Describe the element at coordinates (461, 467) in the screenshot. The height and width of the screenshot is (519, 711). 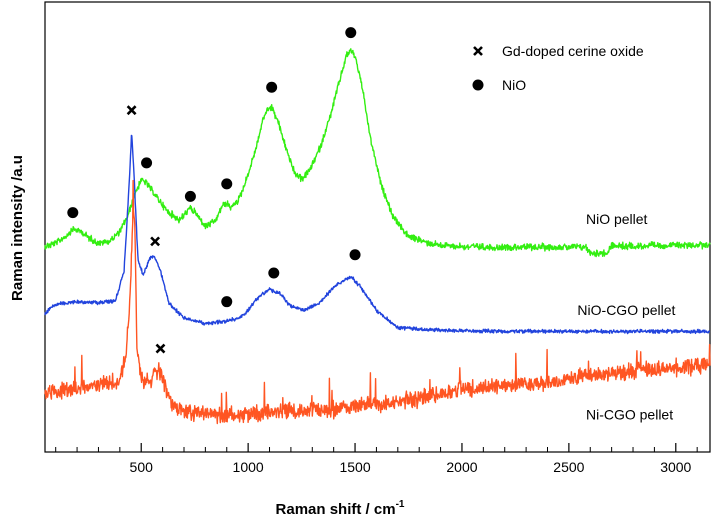
I see `x-tick-label: 2000` at that location.